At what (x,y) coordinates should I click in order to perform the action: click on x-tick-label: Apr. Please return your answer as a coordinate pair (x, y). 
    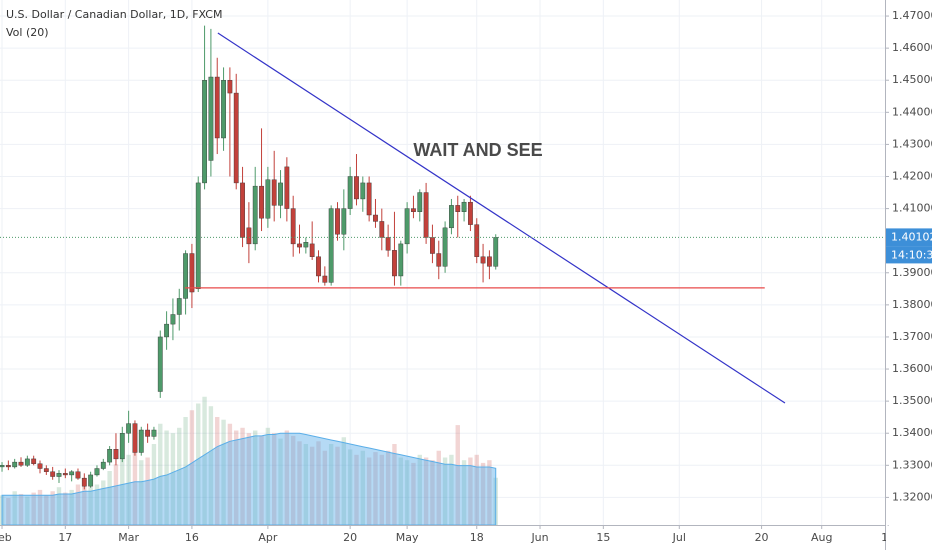
    Looking at the image, I should click on (268, 537).